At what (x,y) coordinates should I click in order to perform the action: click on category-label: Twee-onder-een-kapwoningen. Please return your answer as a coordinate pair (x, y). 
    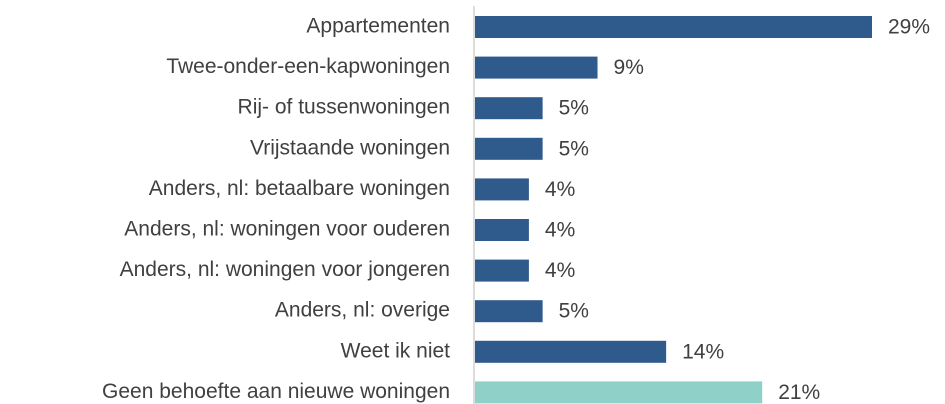
    Looking at the image, I should click on (308, 66).